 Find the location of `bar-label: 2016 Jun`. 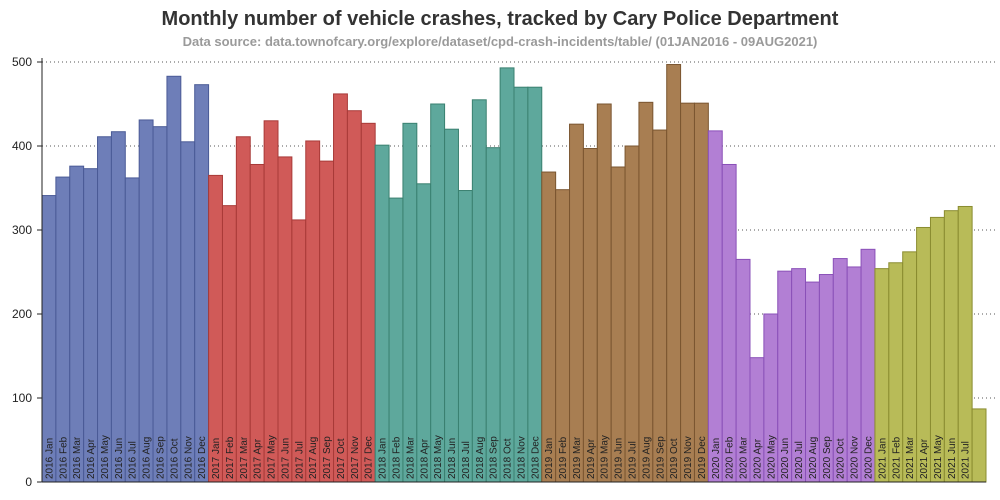

bar-label: 2016 Jun is located at coordinates (119, 458).